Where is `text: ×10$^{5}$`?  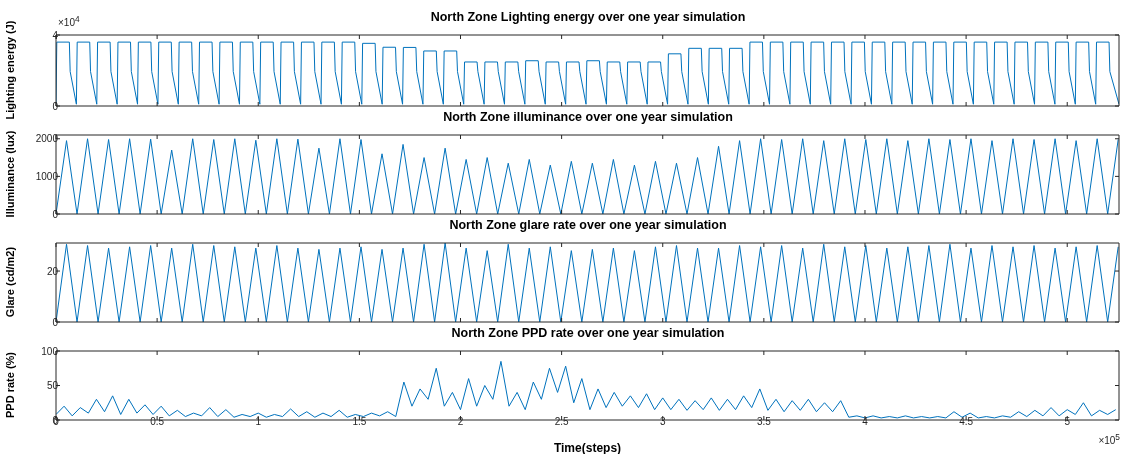 text: ×10$^{5}$ is located at coordinates (1109, 439).